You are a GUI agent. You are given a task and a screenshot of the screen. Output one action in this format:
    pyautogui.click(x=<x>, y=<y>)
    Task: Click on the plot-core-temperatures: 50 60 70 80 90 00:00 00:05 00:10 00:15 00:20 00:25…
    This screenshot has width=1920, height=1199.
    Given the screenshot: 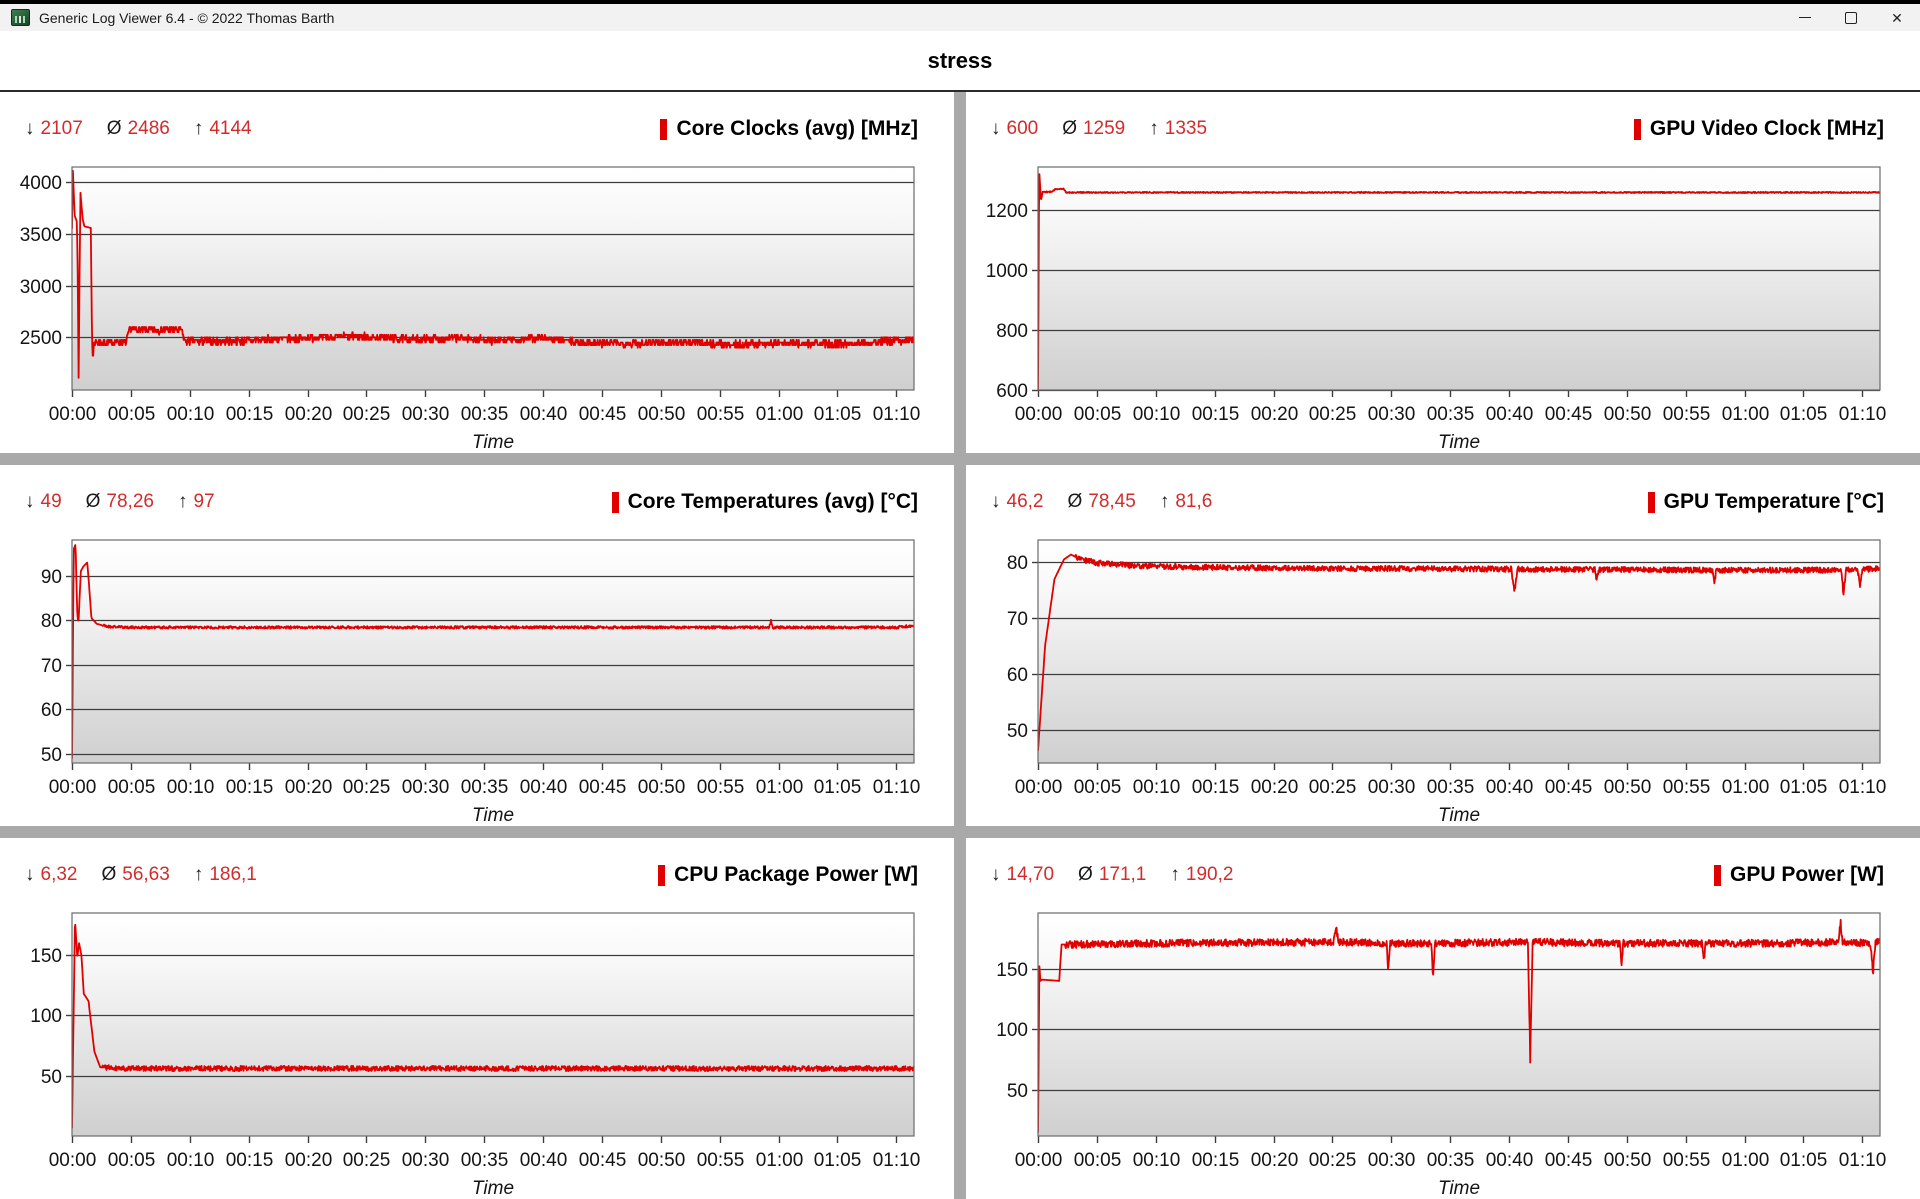 What is the action you would take?
    pyautogui.click(x=477, y=682)
    